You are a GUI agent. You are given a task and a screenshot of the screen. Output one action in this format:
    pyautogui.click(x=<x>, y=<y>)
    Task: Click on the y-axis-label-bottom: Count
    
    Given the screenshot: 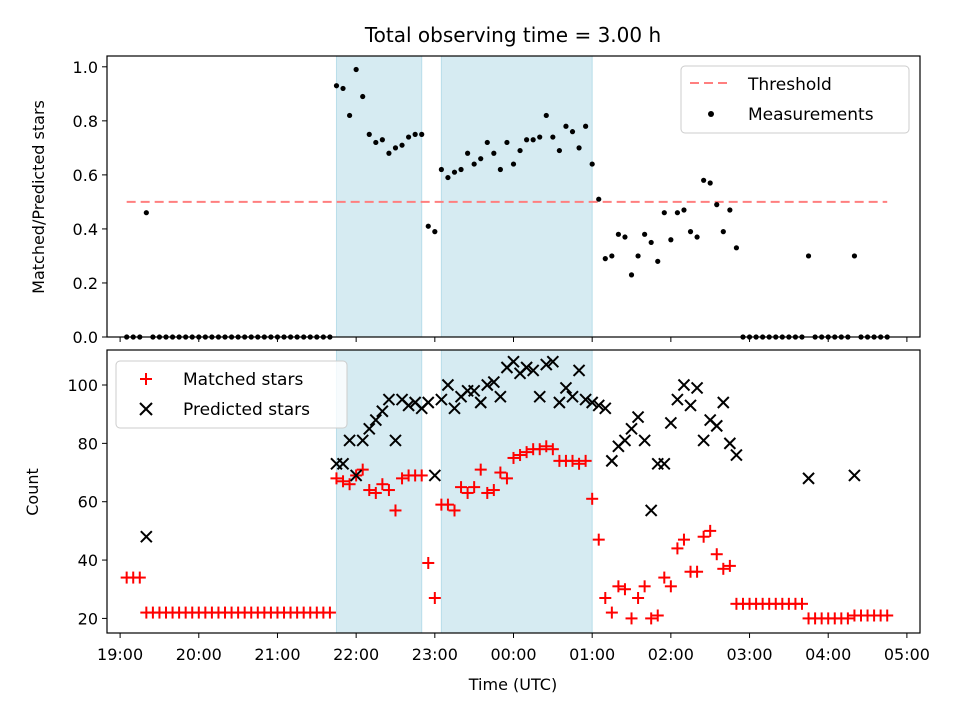 What is the action you would take?
    pyautogui.click(x=32, y=492)
    